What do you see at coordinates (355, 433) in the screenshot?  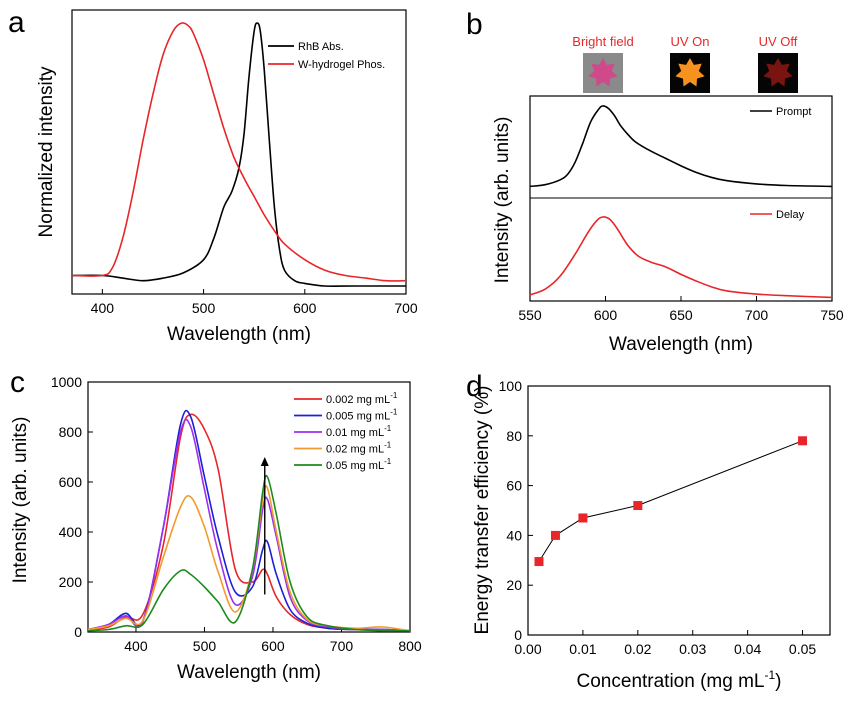 I see `panel-c-legend-text: 0.01 mg mL` at bounding box center [355, 433].